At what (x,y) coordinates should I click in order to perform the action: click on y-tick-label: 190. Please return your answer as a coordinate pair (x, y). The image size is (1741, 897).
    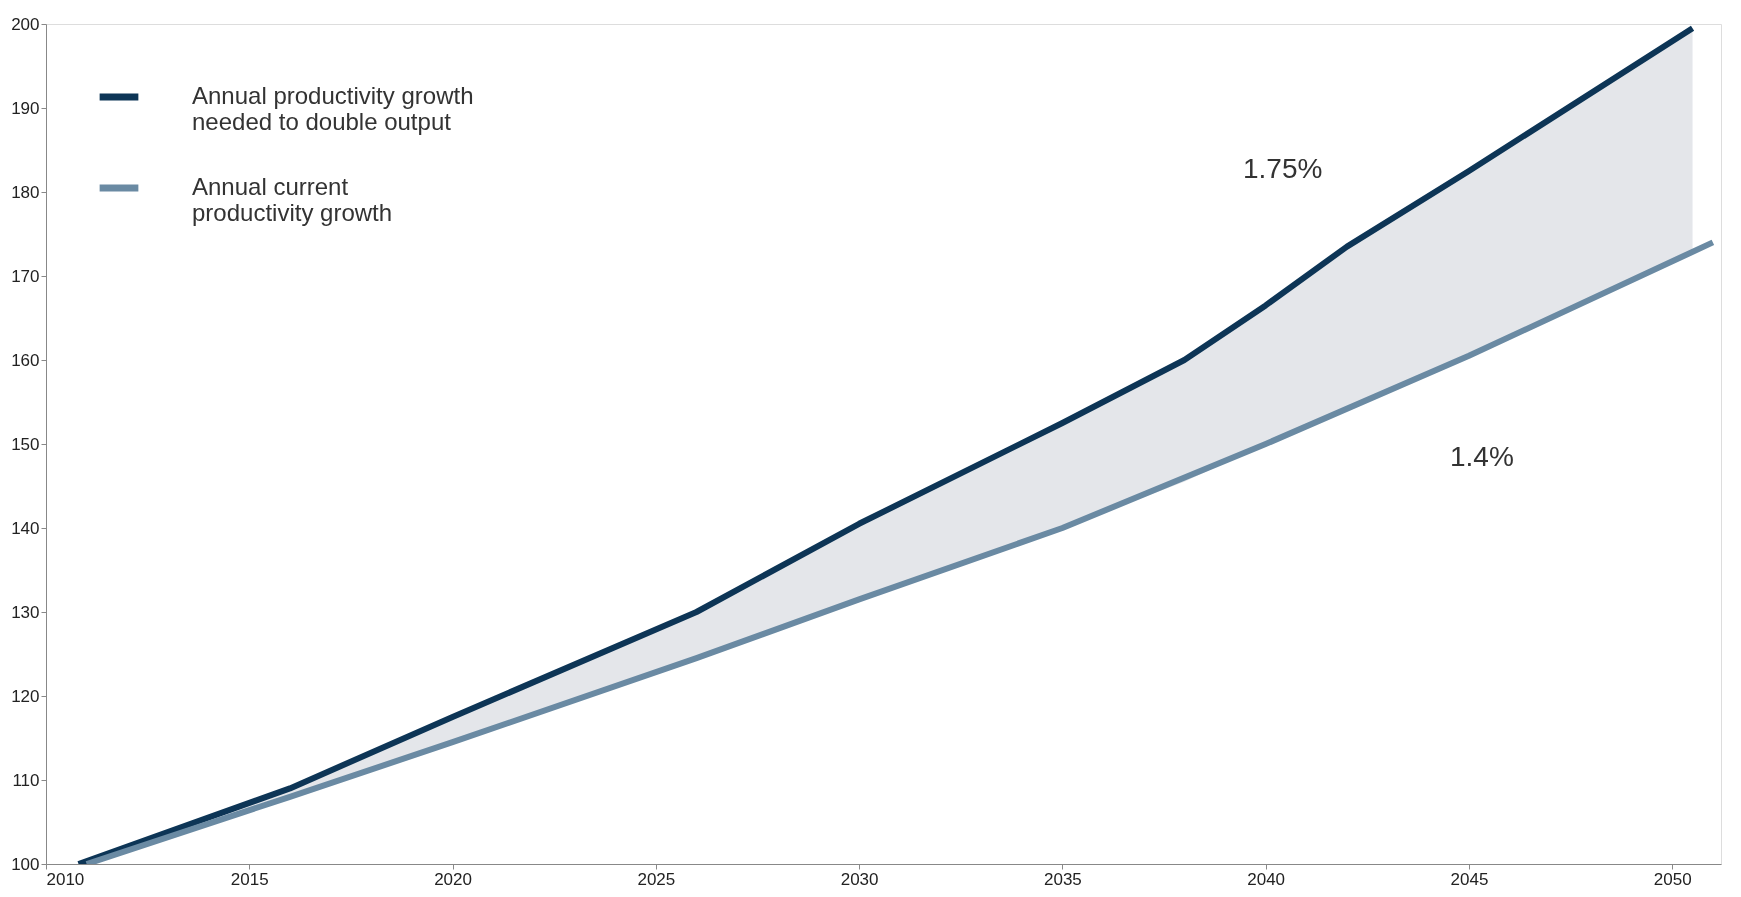
    Looking at the image, I should click on (25, 108).